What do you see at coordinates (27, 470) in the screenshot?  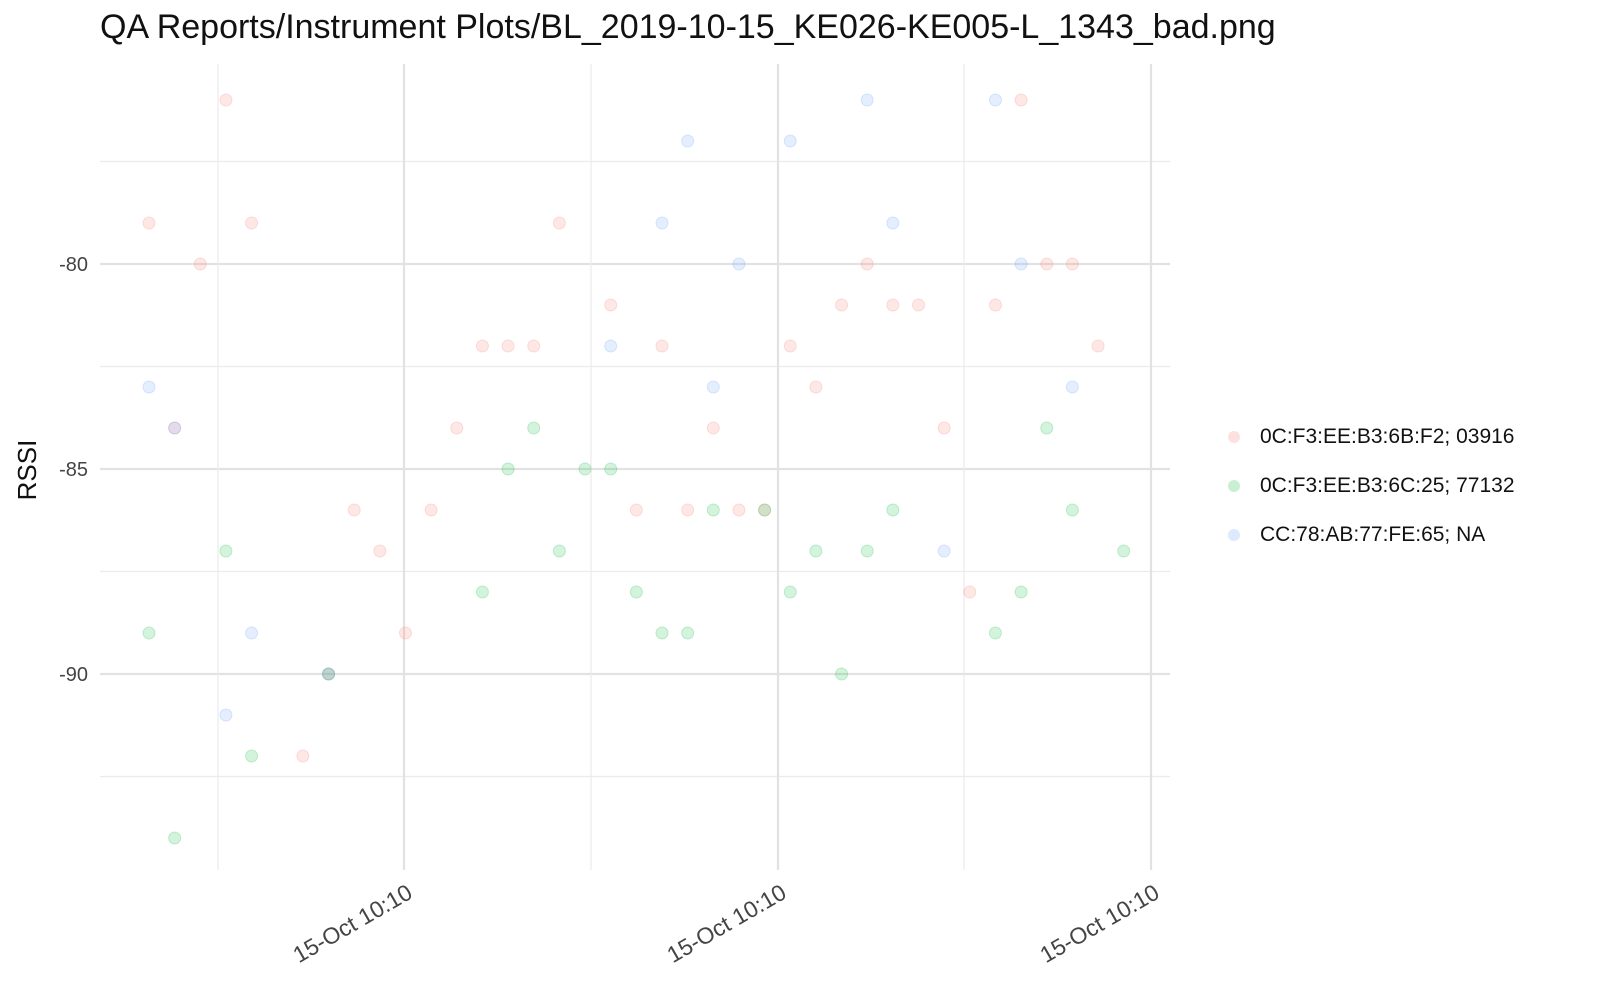 I see `y-axis-label: RSSI` at bounding box center [27, 470].